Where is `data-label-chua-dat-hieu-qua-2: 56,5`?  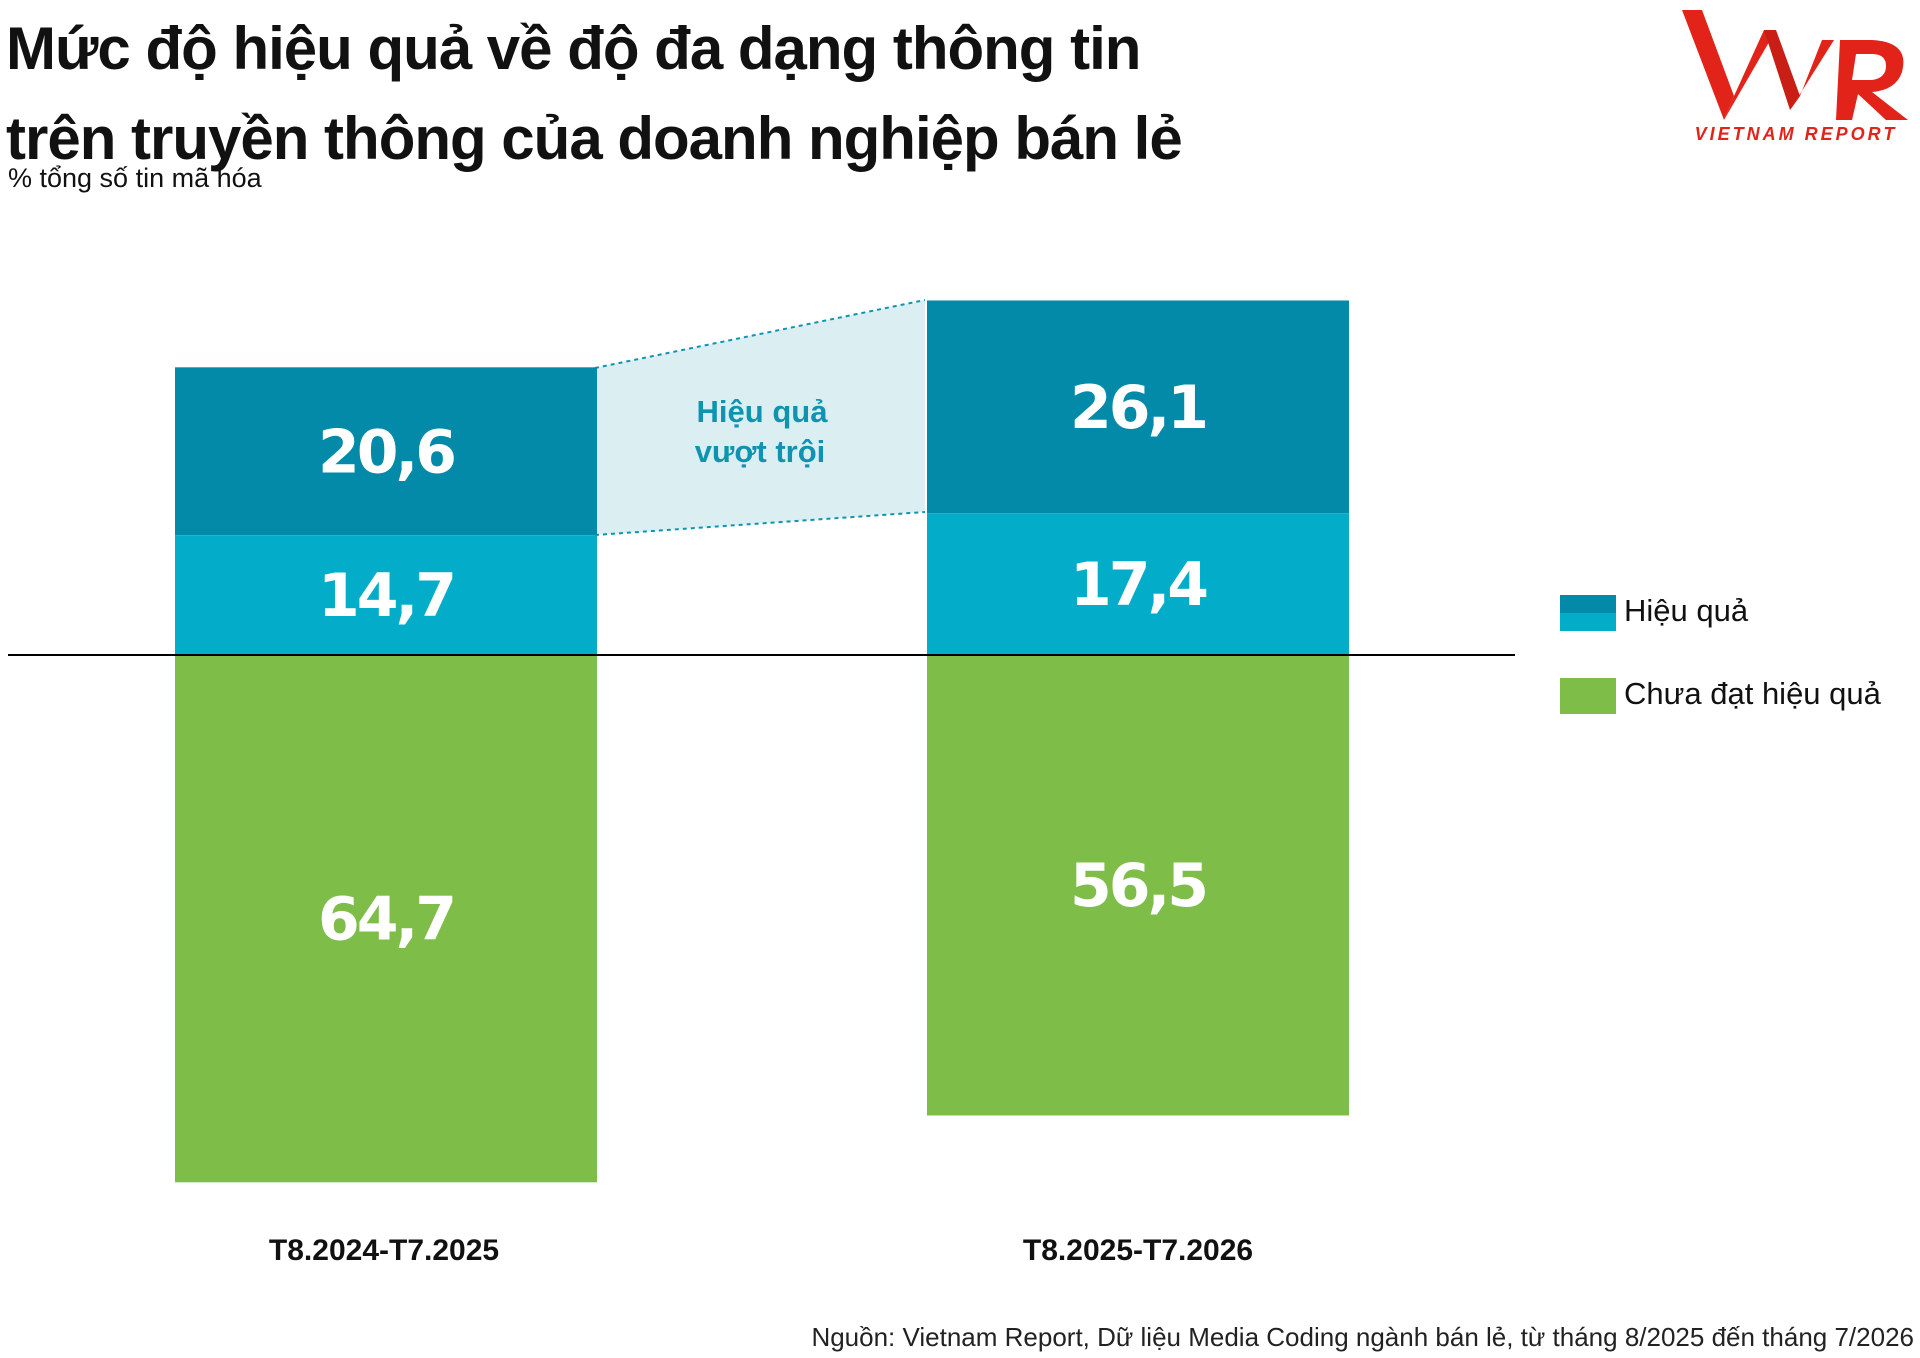
data-label-chua-dat-hieu-qua-2: 56,5 is located at coordinates (1138, 886).